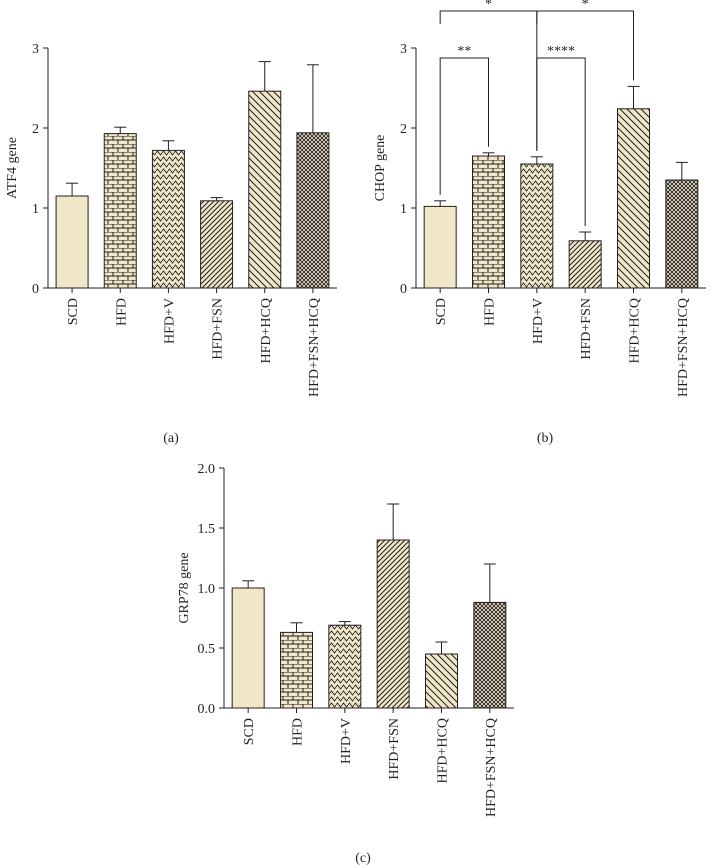  What do you see at coordinates (184, 587) in the screenshot?
I see `panel-c-y-axis-label: GRP78 gene` at bounding box center [184, 587].